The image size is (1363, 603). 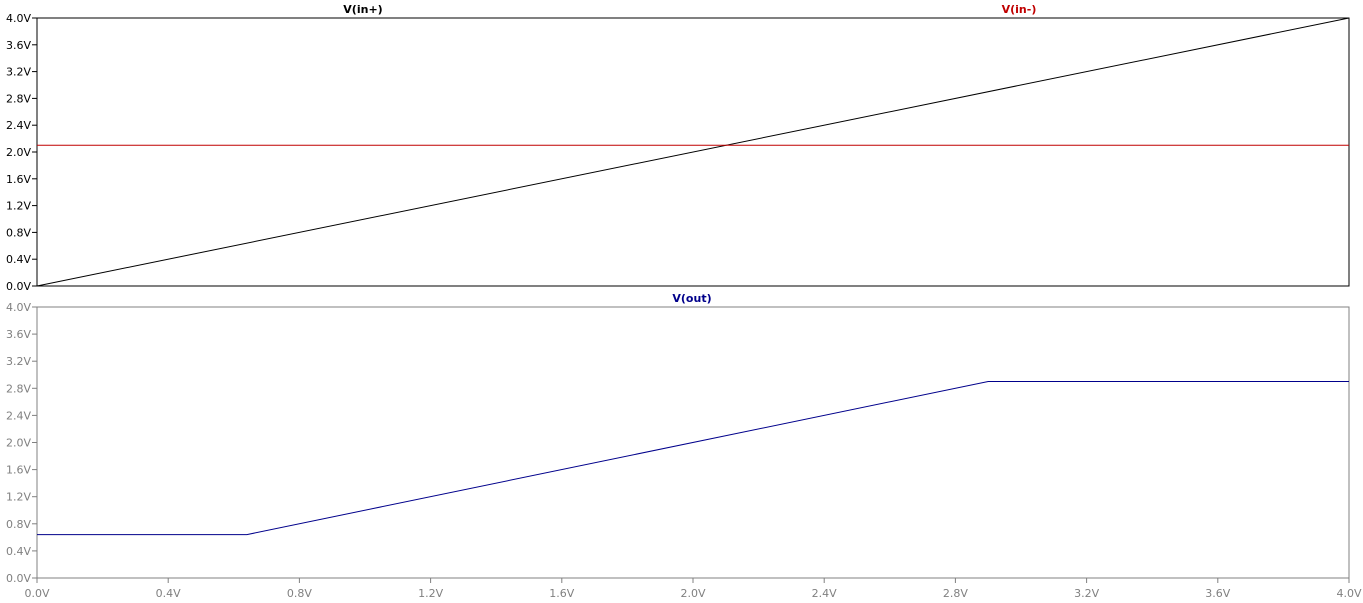 What do you see at coordinates (1086, 593) in the screenshot?
I see `x-tick-label: 3.2V` at bounding box center [1086, 593].